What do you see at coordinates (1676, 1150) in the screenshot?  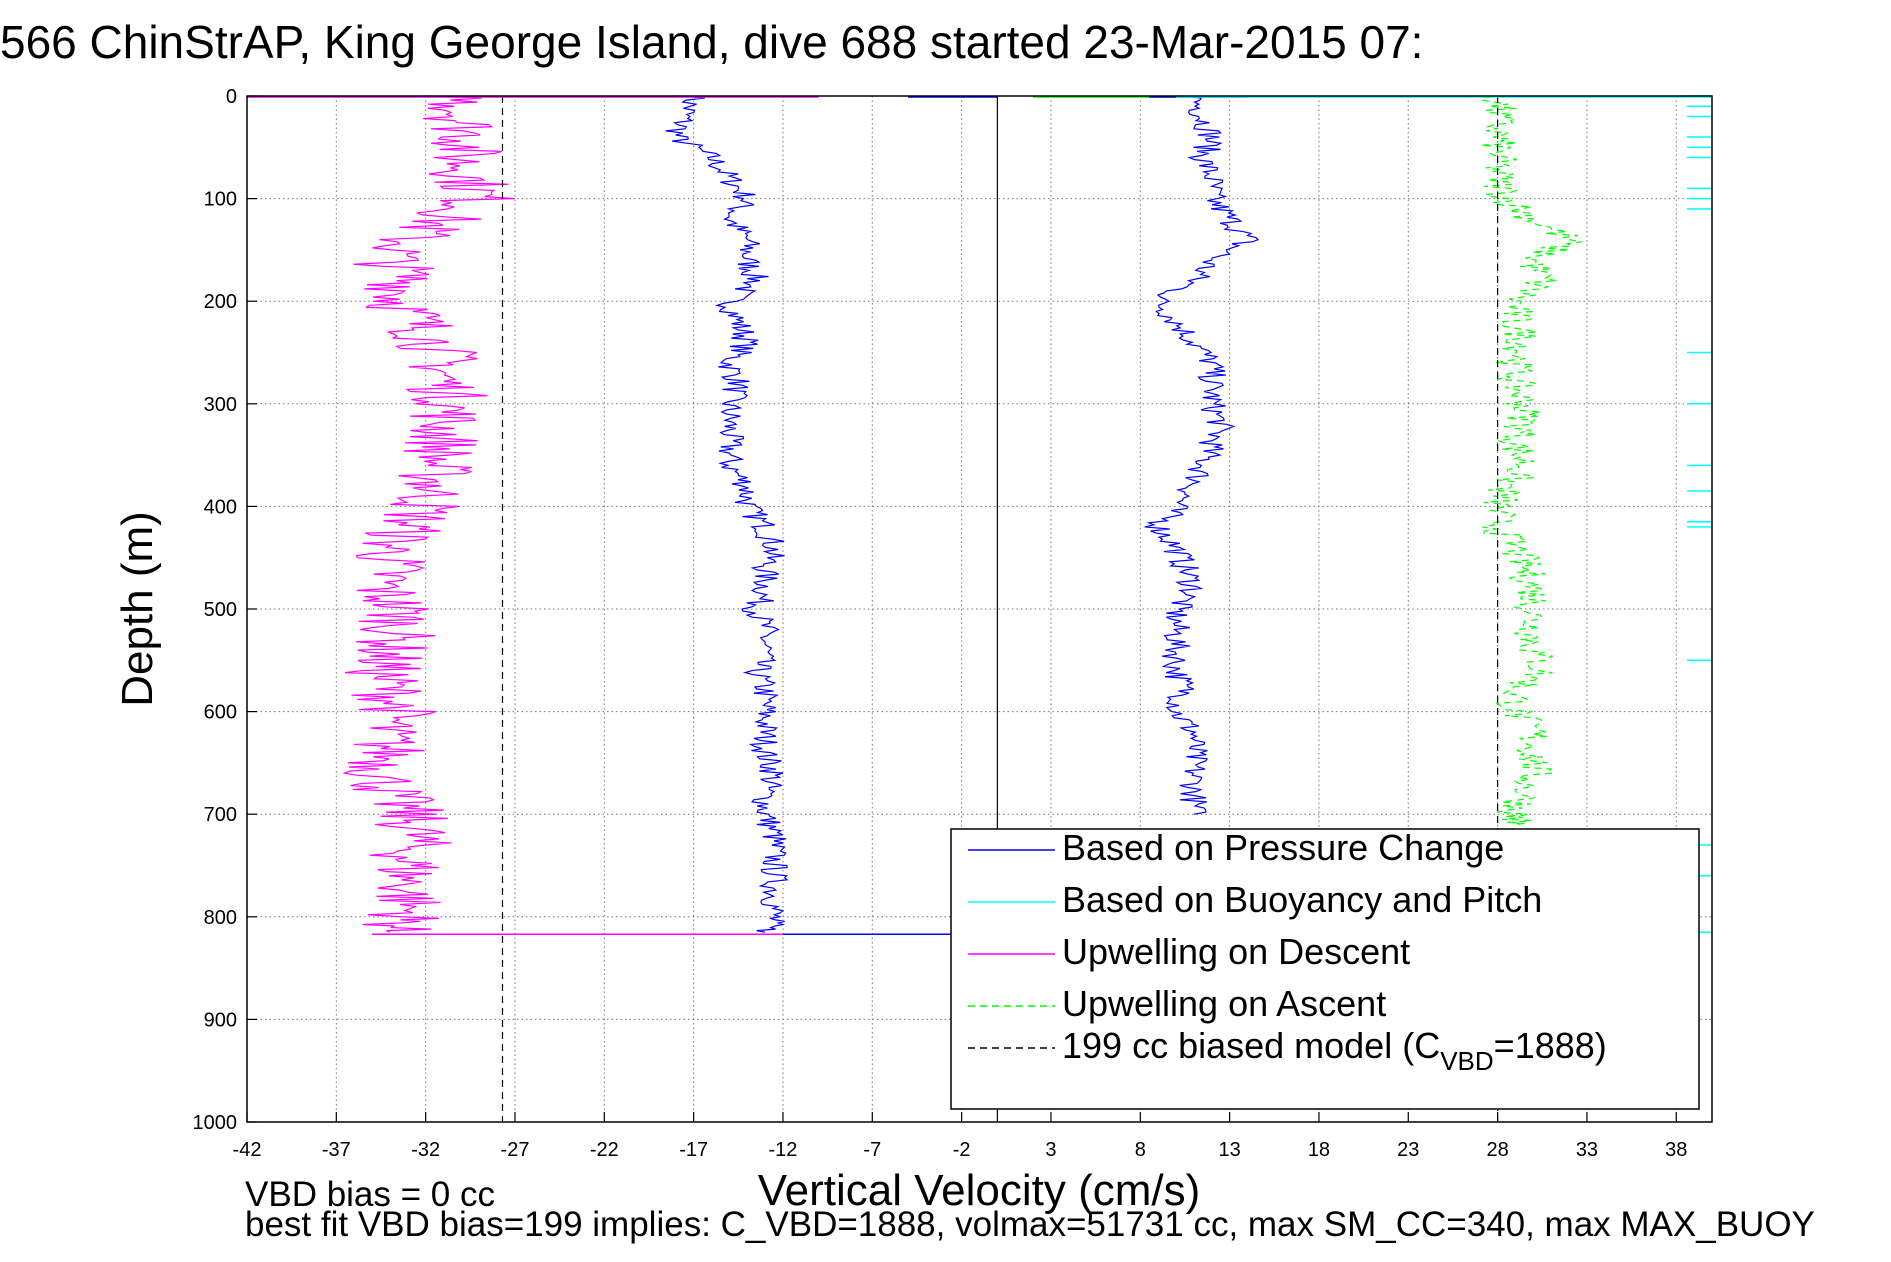 I see `x-tick-label: 38` at bounding box center [1676, 1150].